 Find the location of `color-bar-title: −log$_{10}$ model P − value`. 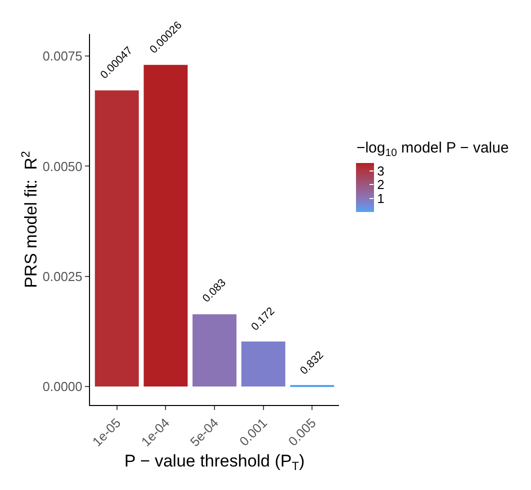

color-bar-title: −log$_{10}$ model P − value is located at coordinates (432, 149).